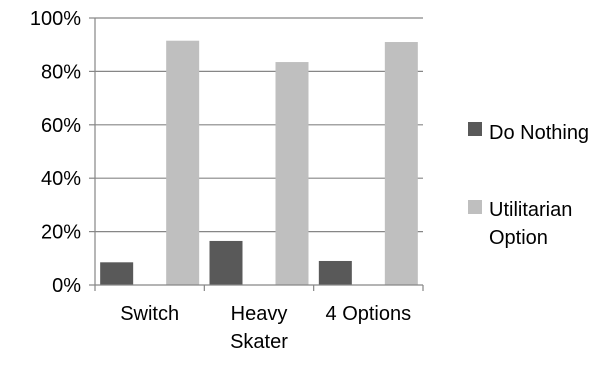 This screenshot has height=370, width=613. I want to click on legend-label-line: Option, so click(518, 238).